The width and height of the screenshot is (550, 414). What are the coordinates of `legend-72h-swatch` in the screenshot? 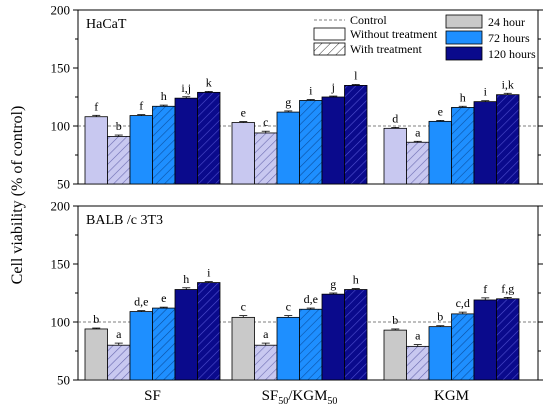 It's located at (464, 37).